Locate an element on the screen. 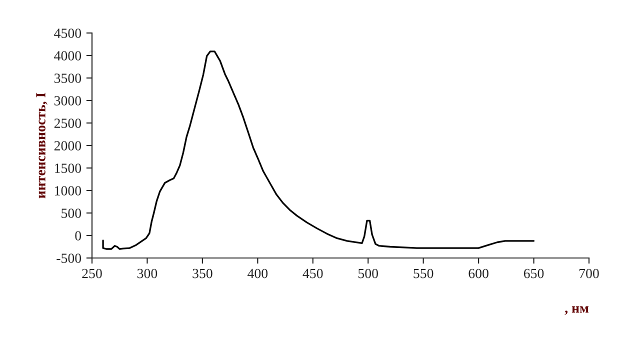 Image resolution: width=623 pixels, height=341 pixels. x-tick-label: 250 is located at coordinates (92, 273).